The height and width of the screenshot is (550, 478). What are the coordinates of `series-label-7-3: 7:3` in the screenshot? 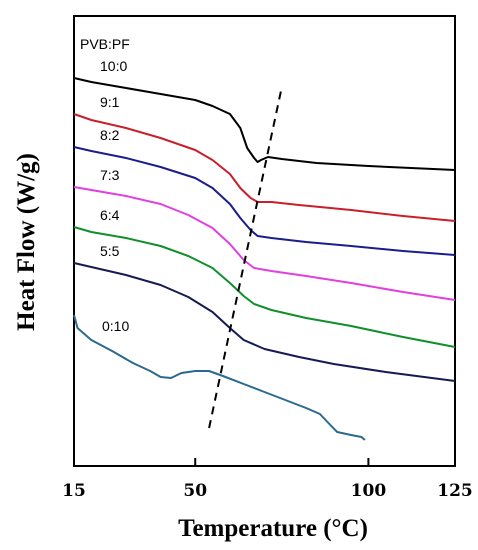 It's located at (110, 175).